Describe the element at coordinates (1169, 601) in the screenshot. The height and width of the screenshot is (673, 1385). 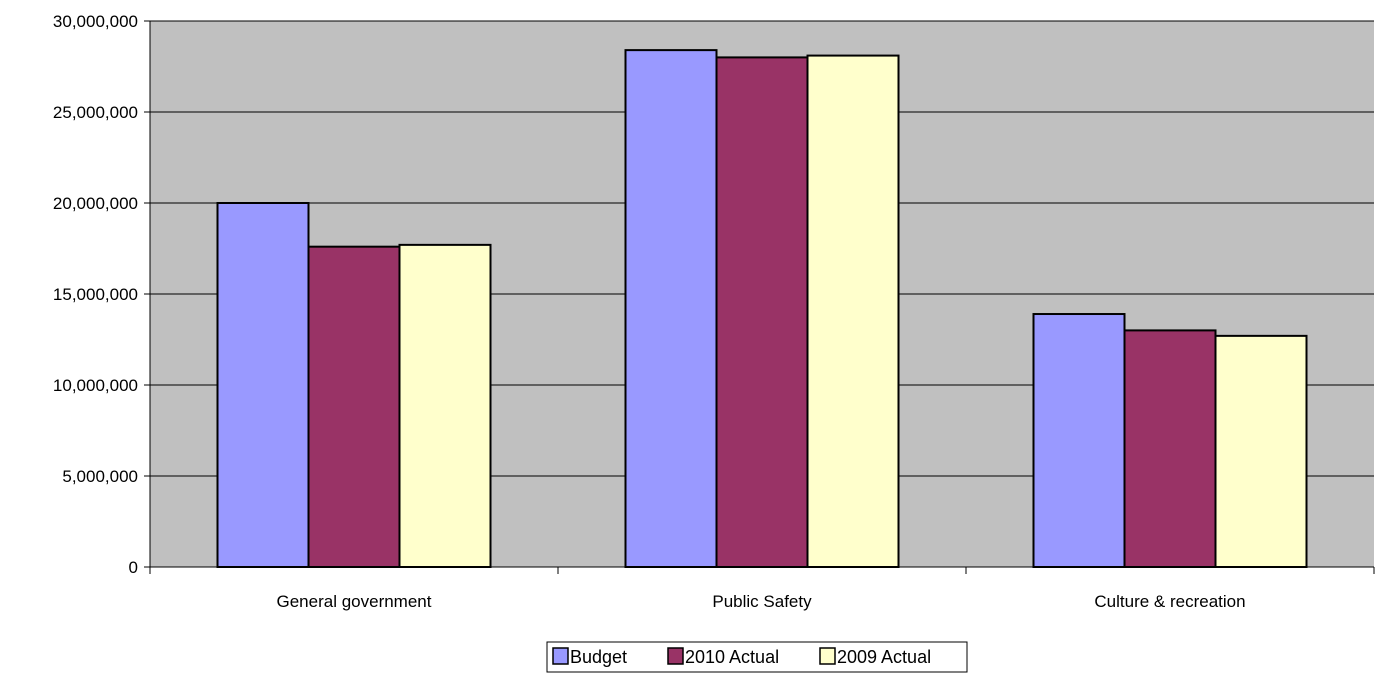
I see `x-tick-label: Culture & recreation` at that location.